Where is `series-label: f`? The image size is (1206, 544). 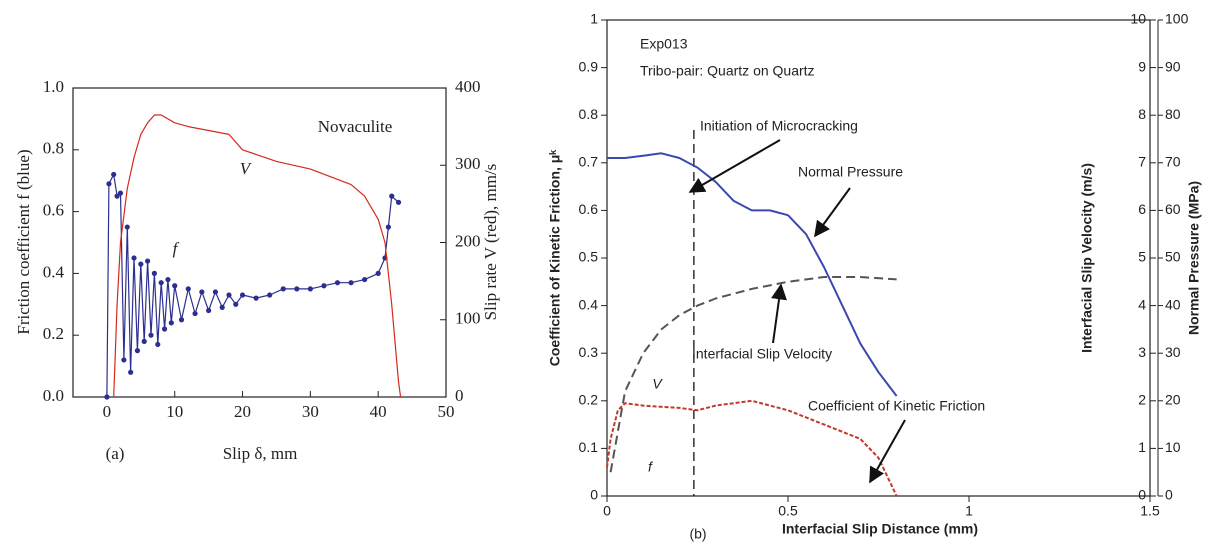
series-label: f is located at coordinates (176, 248).